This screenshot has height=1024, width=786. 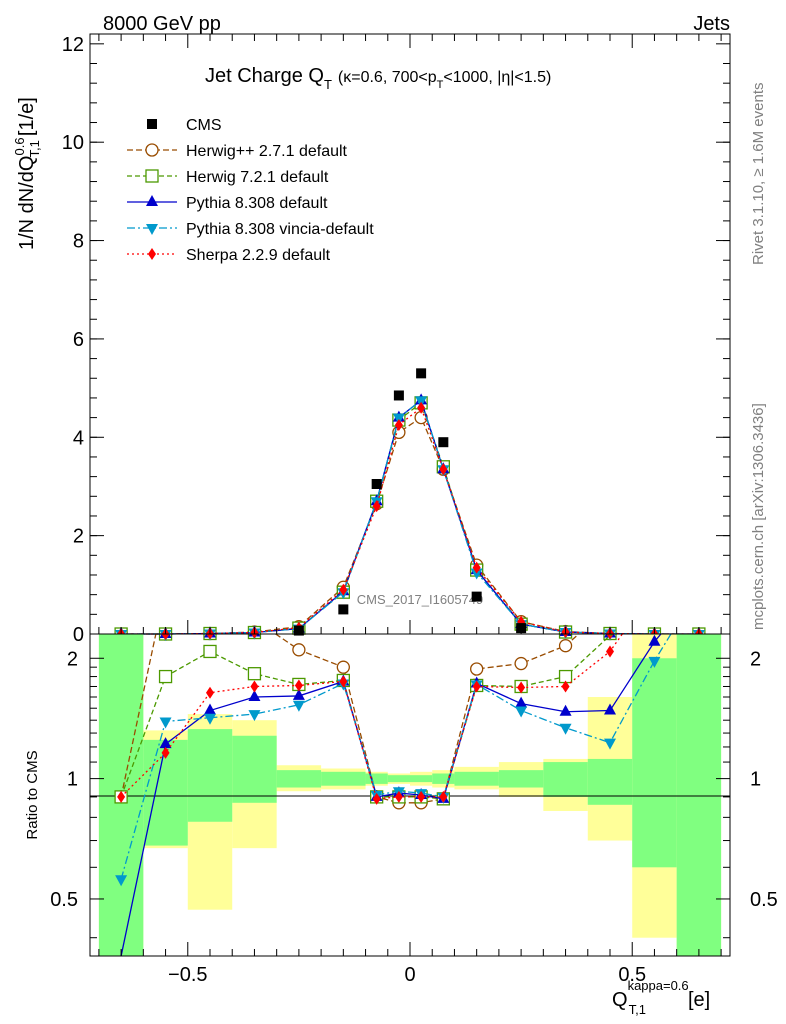 What do you see at coordinates (162, 24) in the screenshot?
I see `header-left: 8000 GeV pp` at bounding box center [162, 24].